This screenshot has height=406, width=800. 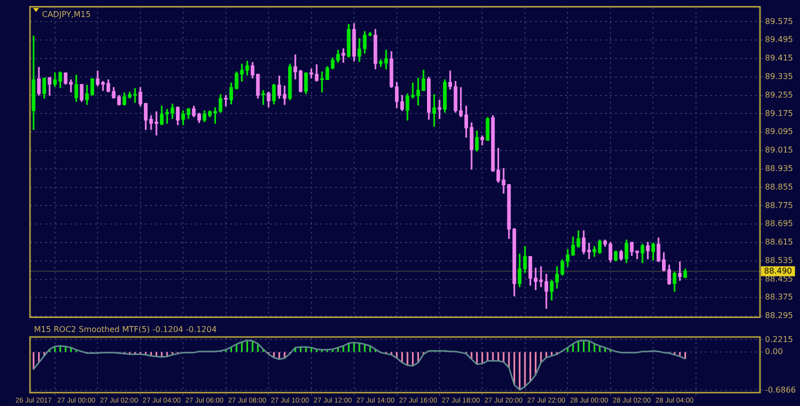 What do you see at coordinates (779, 95) in the screenshot?
I see `y-tick-label: 89.255` at bounding box center [779, 95].